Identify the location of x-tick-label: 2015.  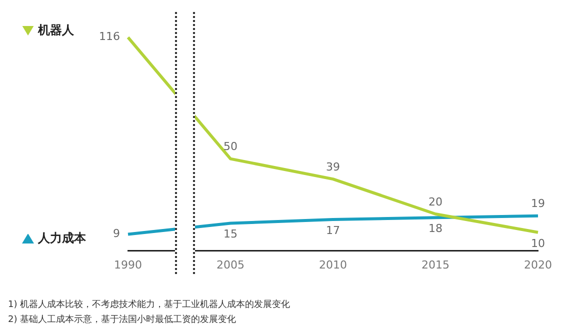
(436, 265).